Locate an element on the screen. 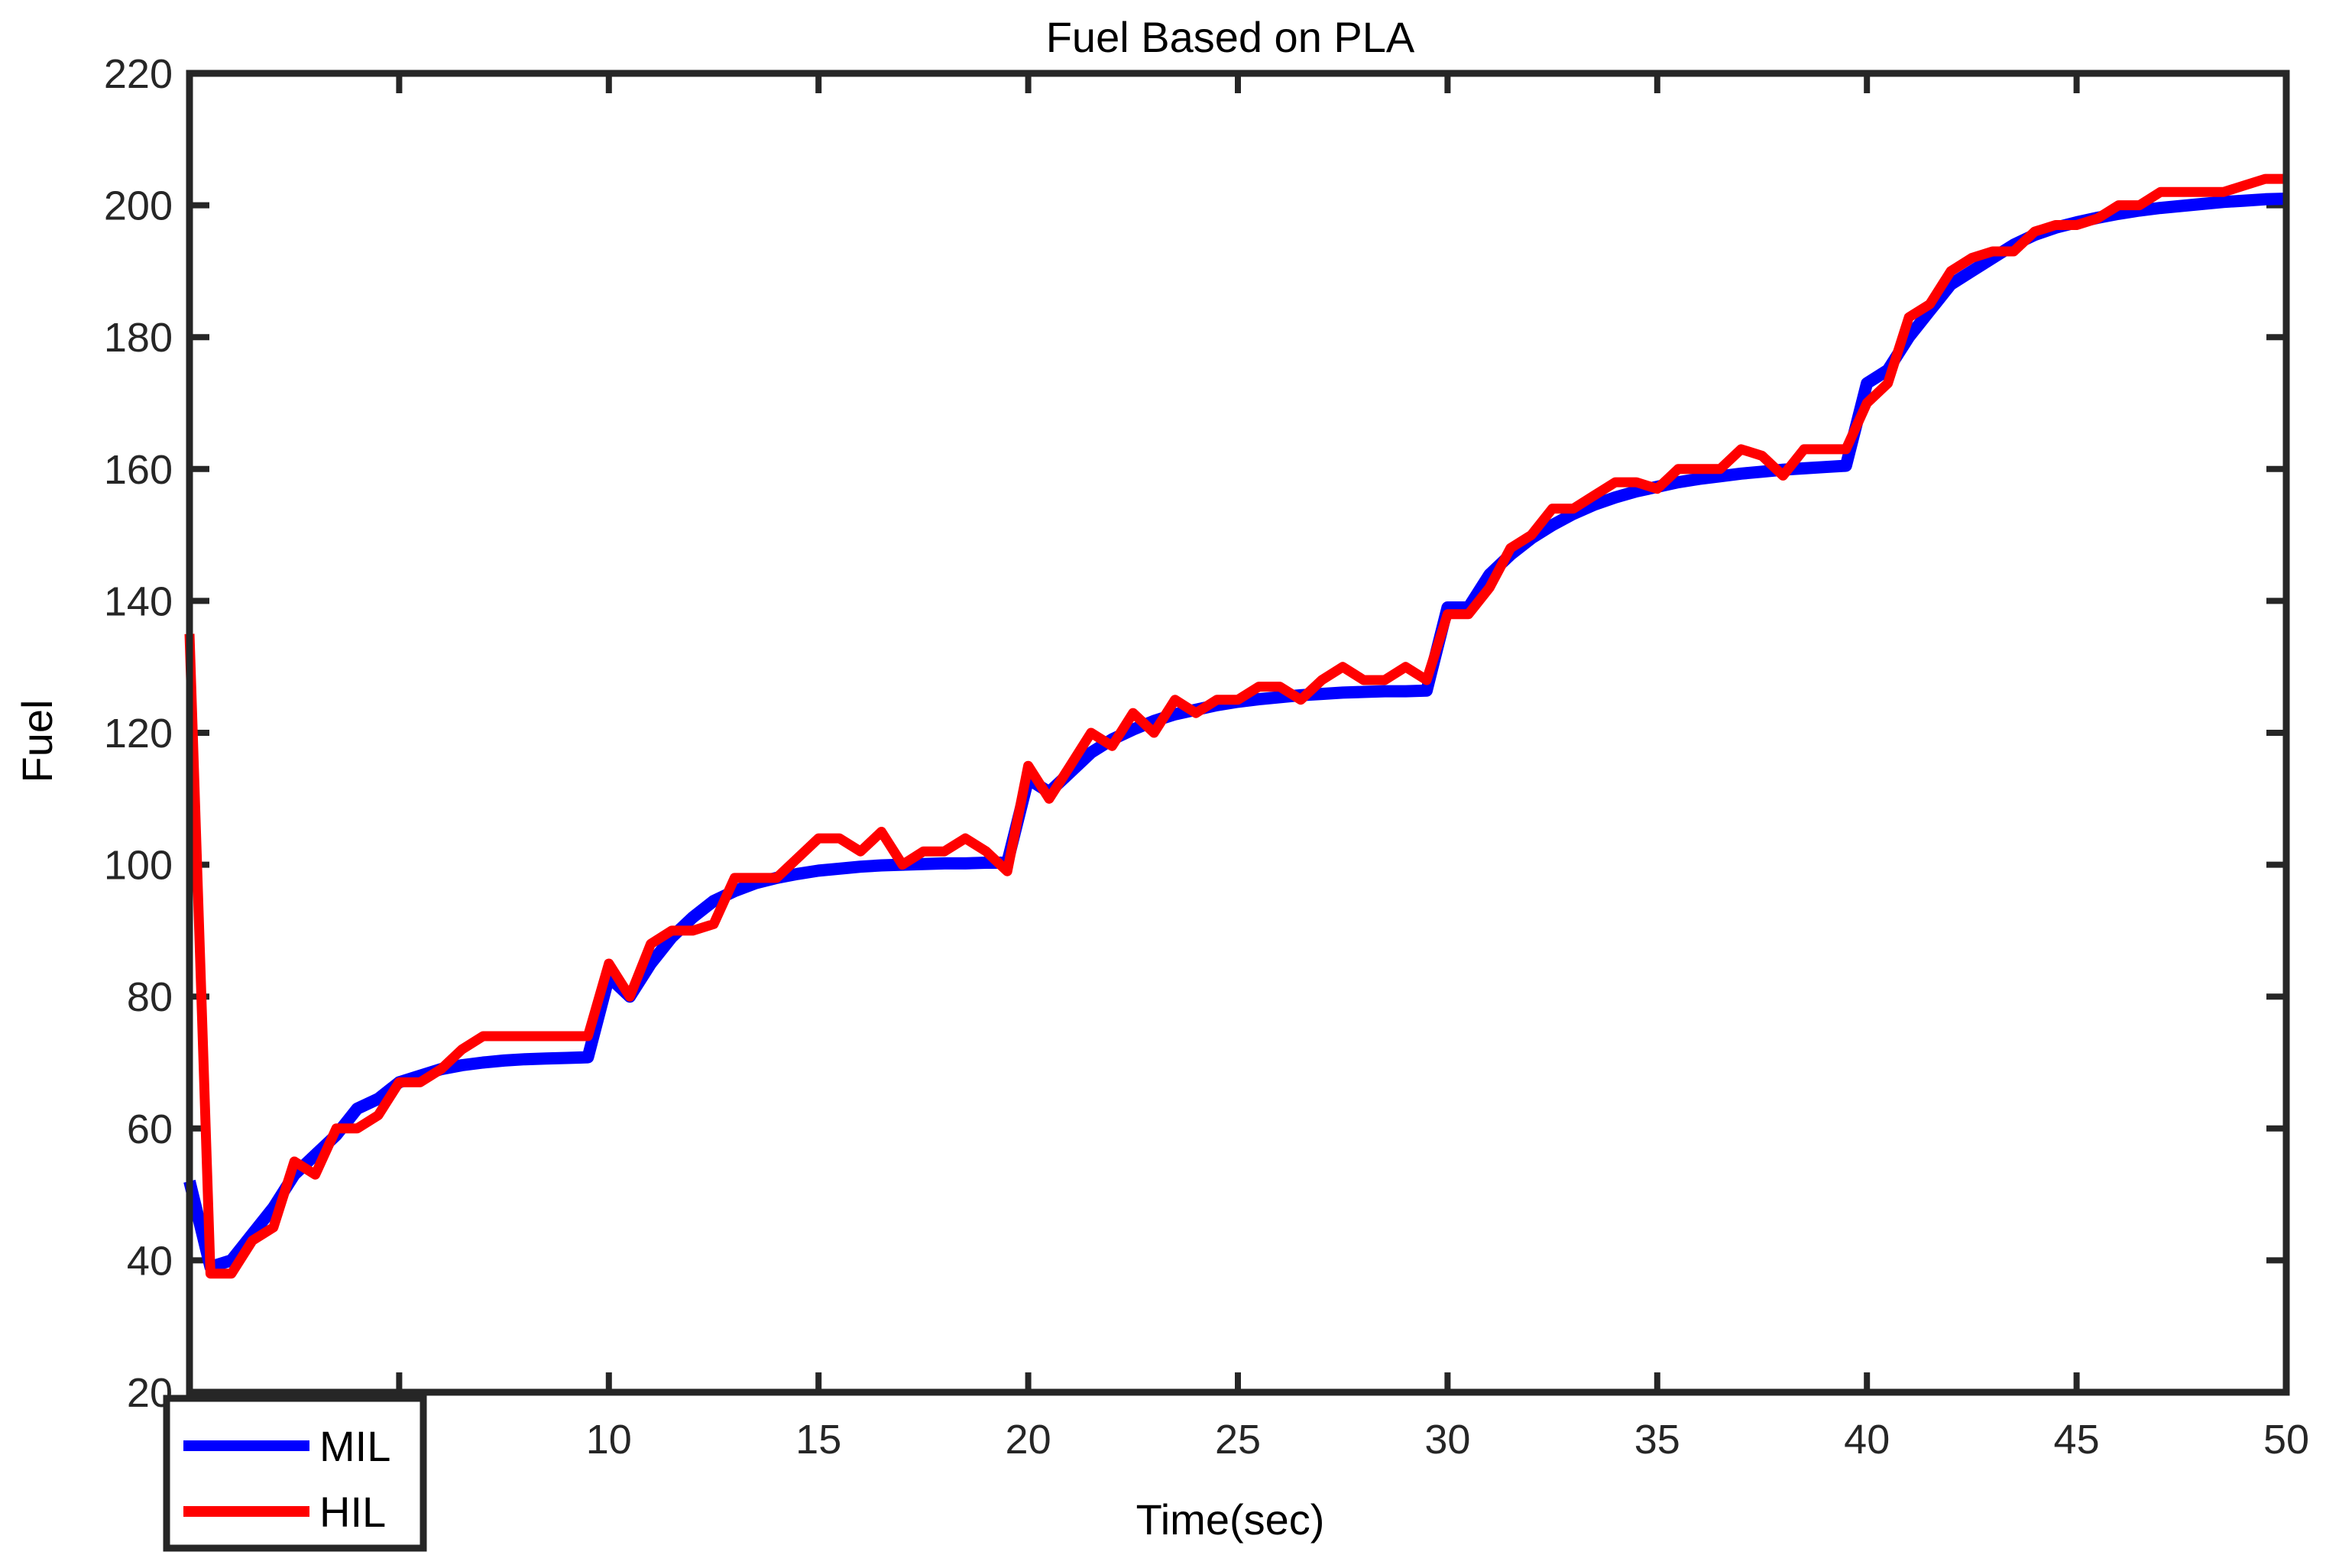 The height and width of the screenshot is (1568, 2326). y-tick-label: 80 is located at coordinates (150, 997).